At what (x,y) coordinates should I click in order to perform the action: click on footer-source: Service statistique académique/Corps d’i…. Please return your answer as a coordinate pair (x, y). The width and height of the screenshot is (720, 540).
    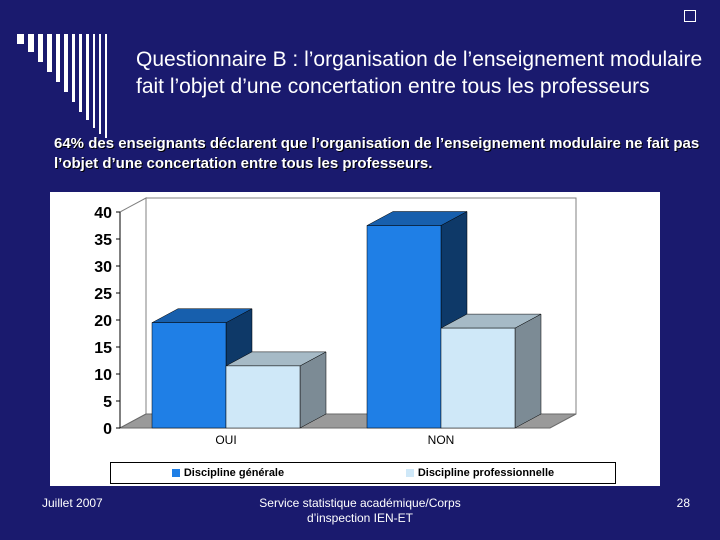
    Looking at the image, I should click on (360, 510).